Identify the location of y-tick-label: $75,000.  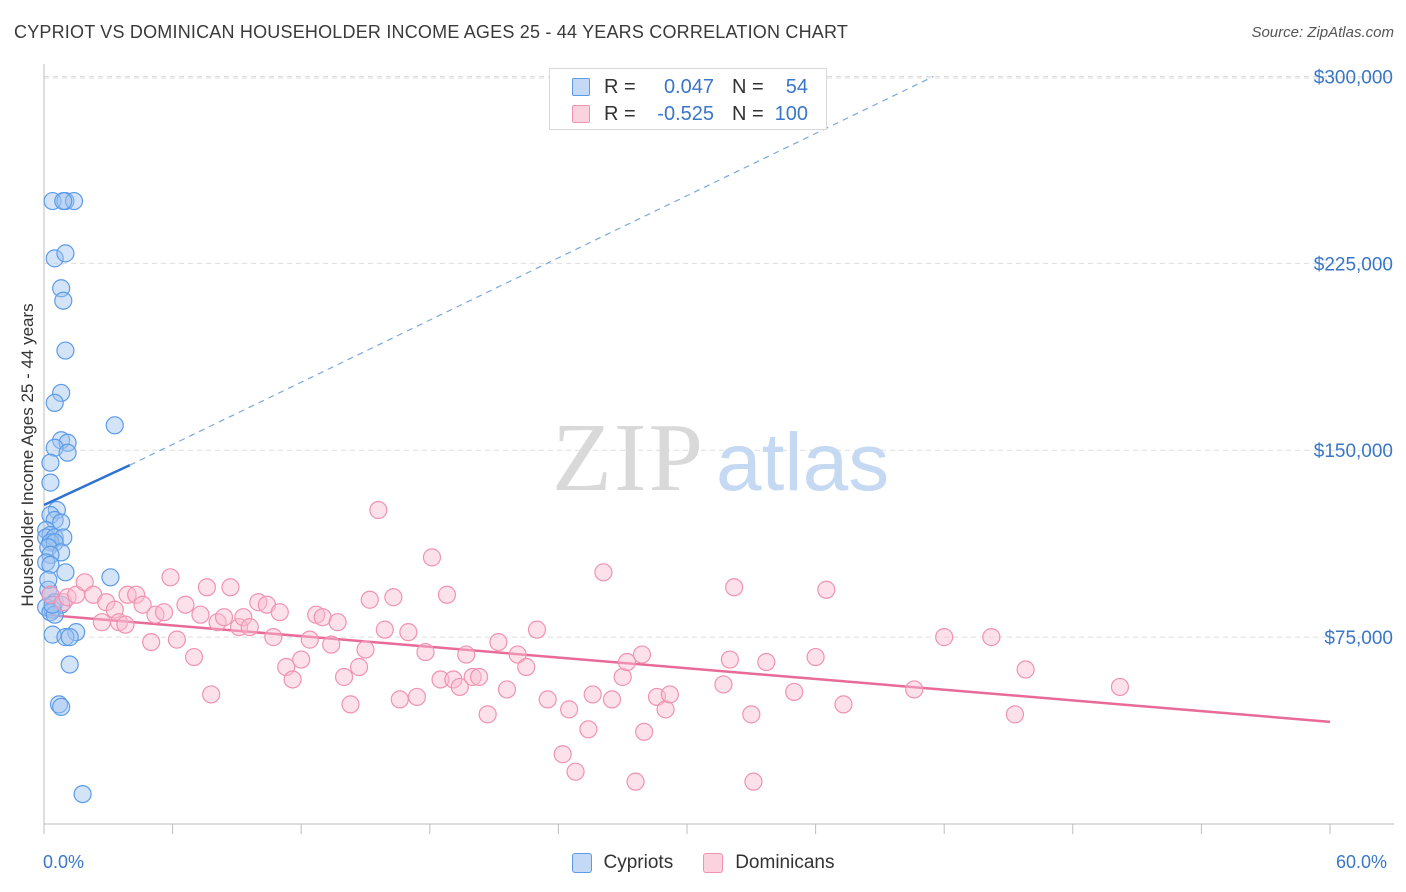
(1358, 638).